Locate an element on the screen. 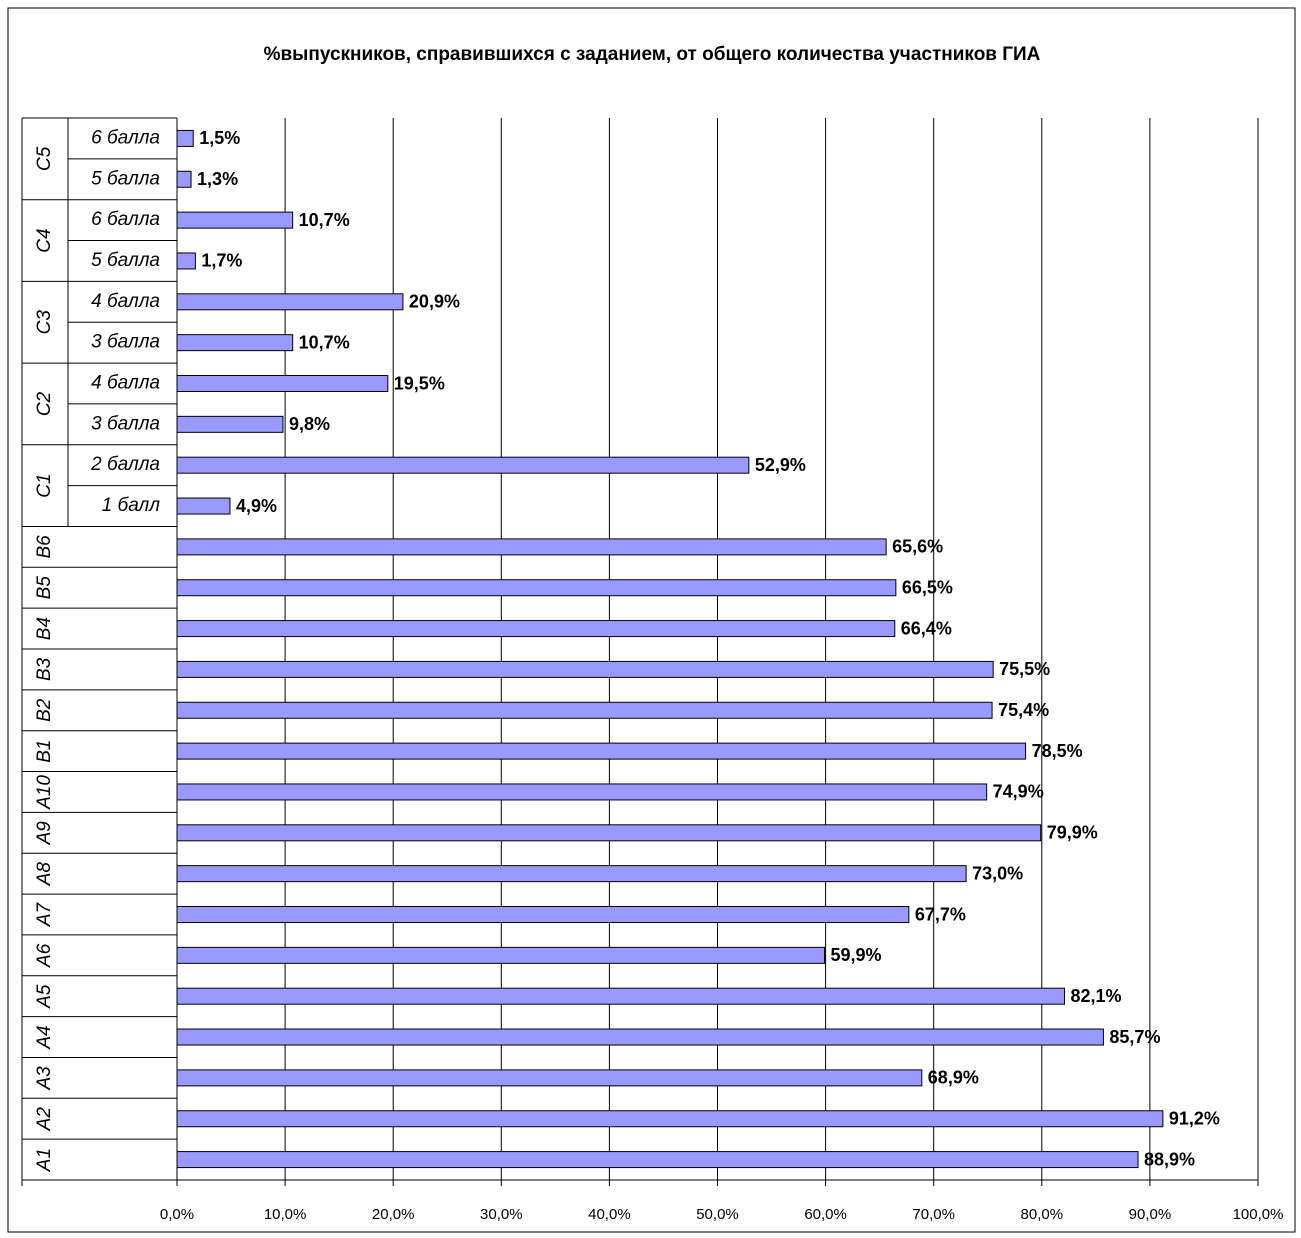  value-label: 52,9% is located at coordinates (780, 465).